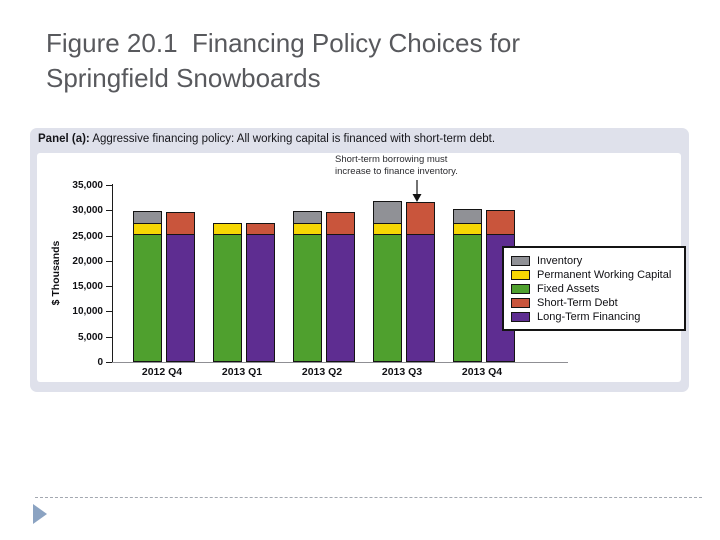 This screenshot has height=540, width=720. Describe the element at coordinates (391, 159) in the screenshot. I see `chart-annotation-line1: Short-term borrowing must` at that location.